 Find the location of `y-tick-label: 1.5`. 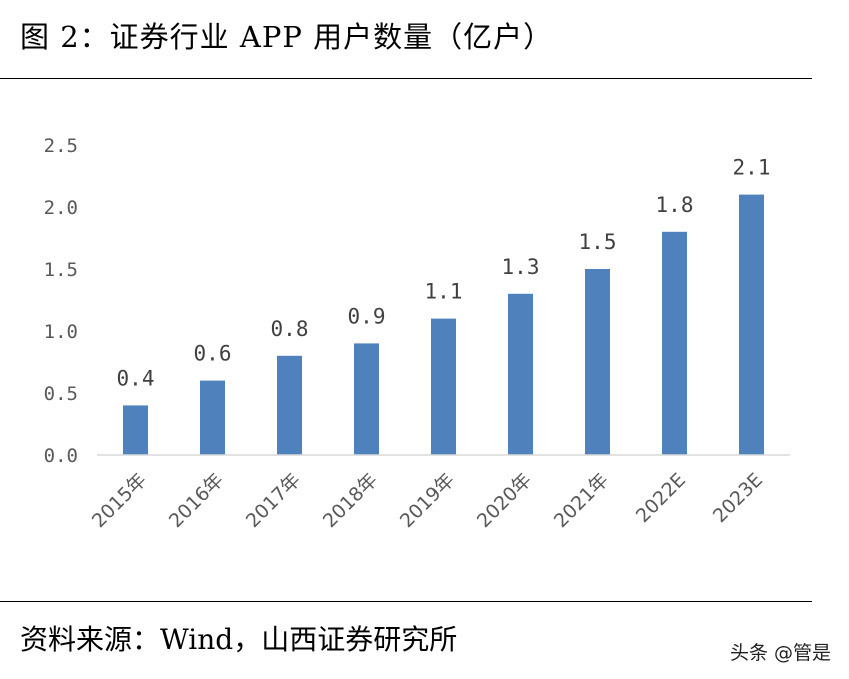

y-tick-label: 1.5 is located at coordinates (61, 270).